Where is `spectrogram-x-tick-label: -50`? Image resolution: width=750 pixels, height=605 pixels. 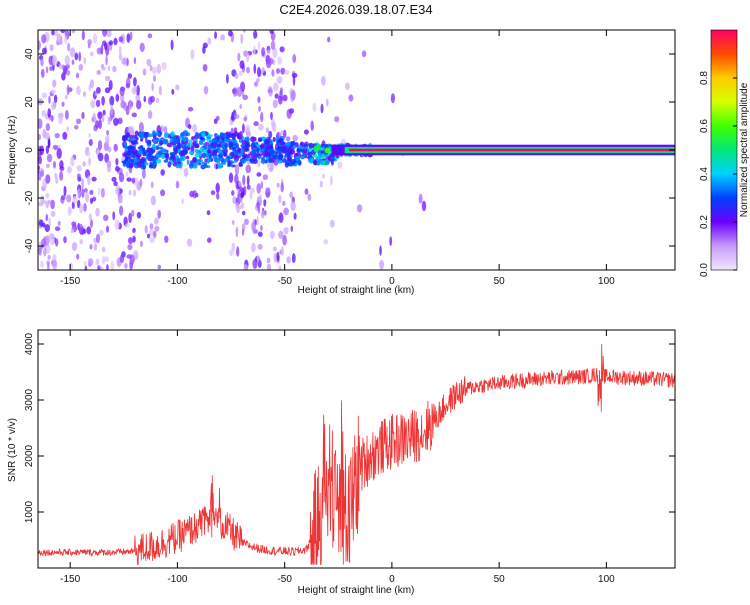
spectrogram-x-tick-label: -50 is located at coordinates (284, 281).